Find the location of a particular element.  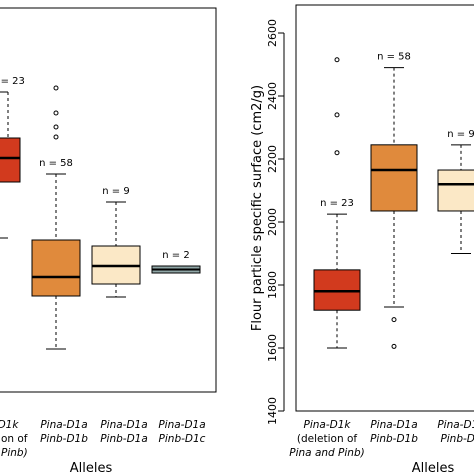

left-box-d1c: n = 2 is located at coordinates (176, 262).